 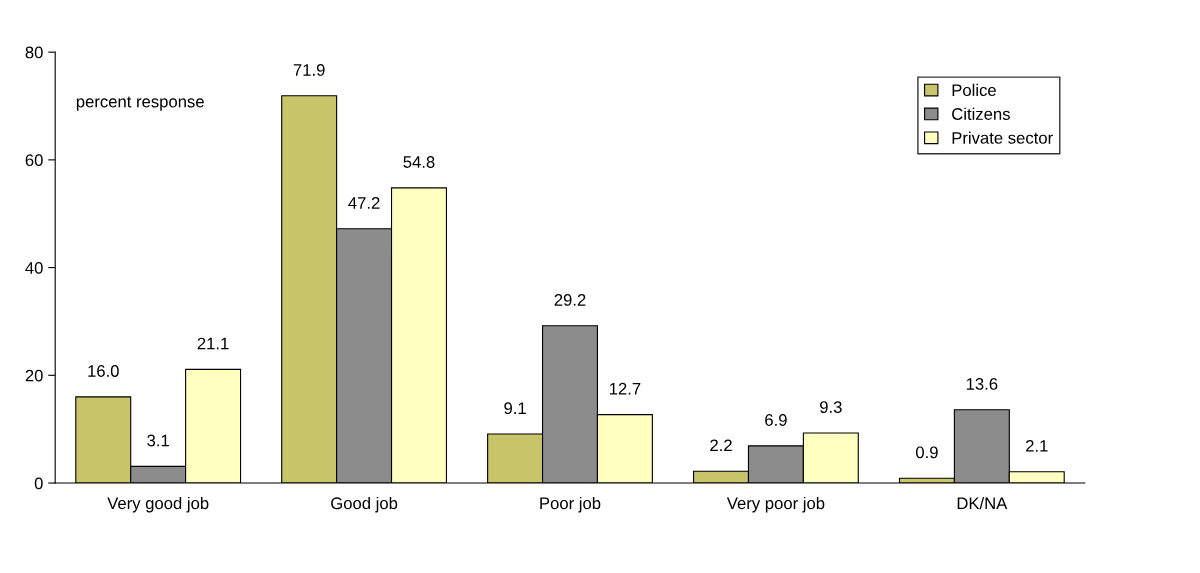 I want to click on data-label: 21.1, so click(x=213, y=343).